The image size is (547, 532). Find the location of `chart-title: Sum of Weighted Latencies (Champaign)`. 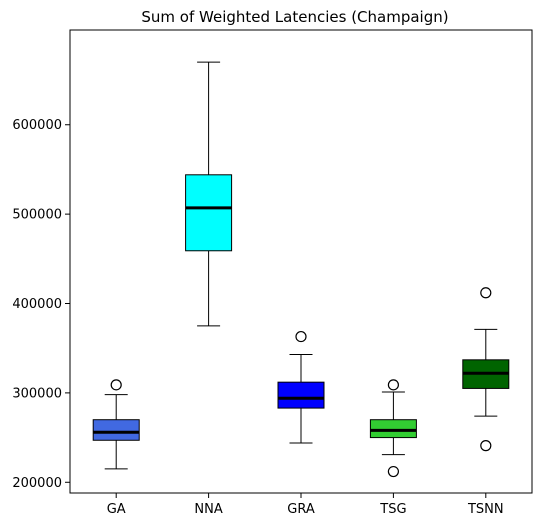

chart-title: Sum of Weighted Latencies (Champaign) is located at coordinates (294, 17).